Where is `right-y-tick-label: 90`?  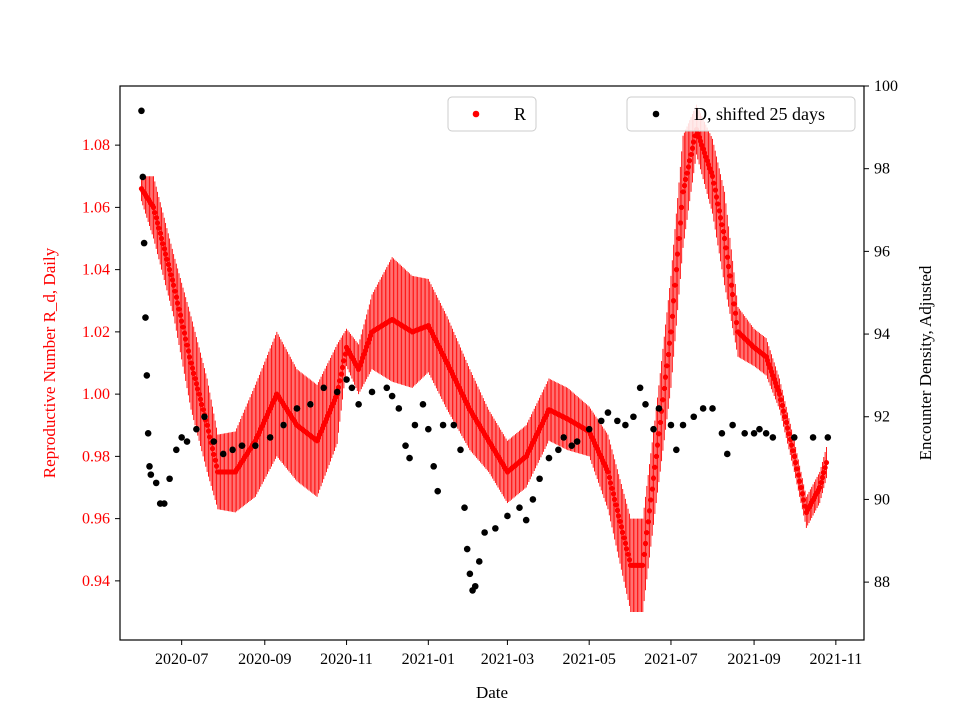 right-y-tick-label: 90 is located at coordinates (882, 499).